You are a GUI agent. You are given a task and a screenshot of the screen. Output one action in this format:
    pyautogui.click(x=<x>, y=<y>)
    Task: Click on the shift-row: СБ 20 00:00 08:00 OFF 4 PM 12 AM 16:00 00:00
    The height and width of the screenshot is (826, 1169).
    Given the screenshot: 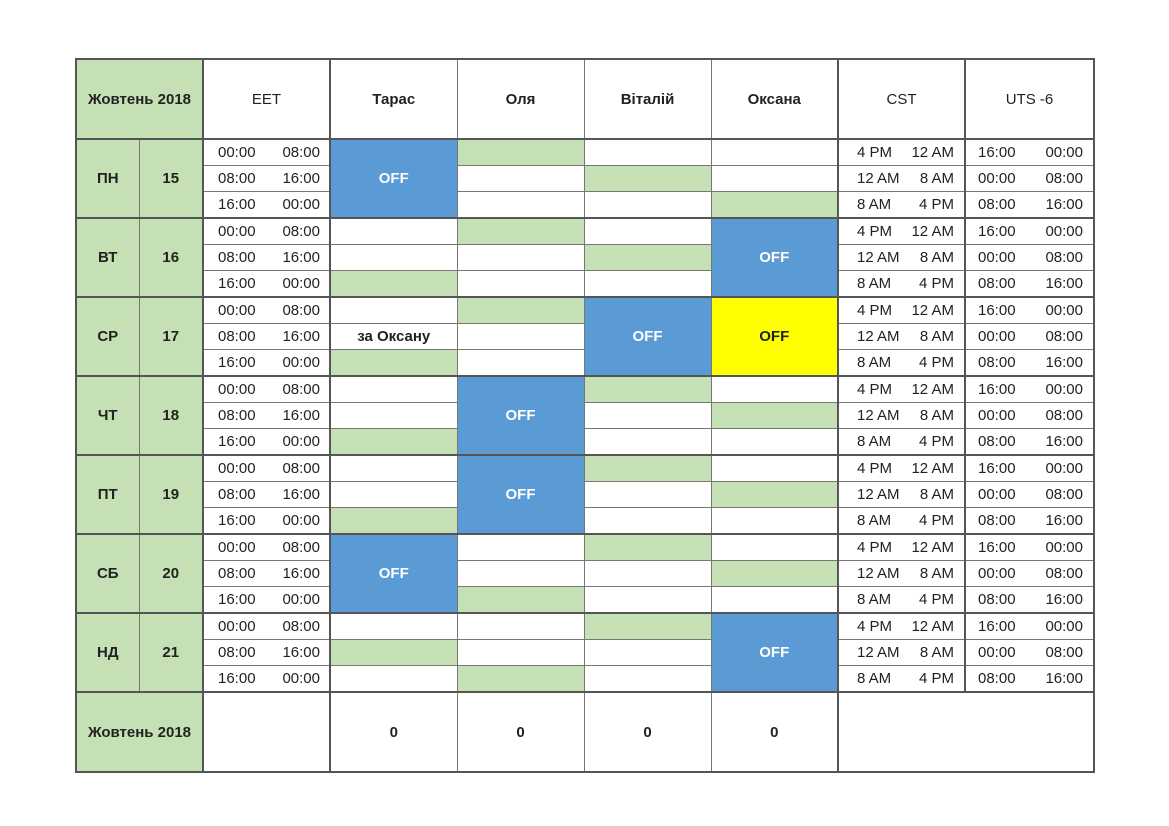 What is the action you would take?
    pyautogui.click(x=585, y=573)
    